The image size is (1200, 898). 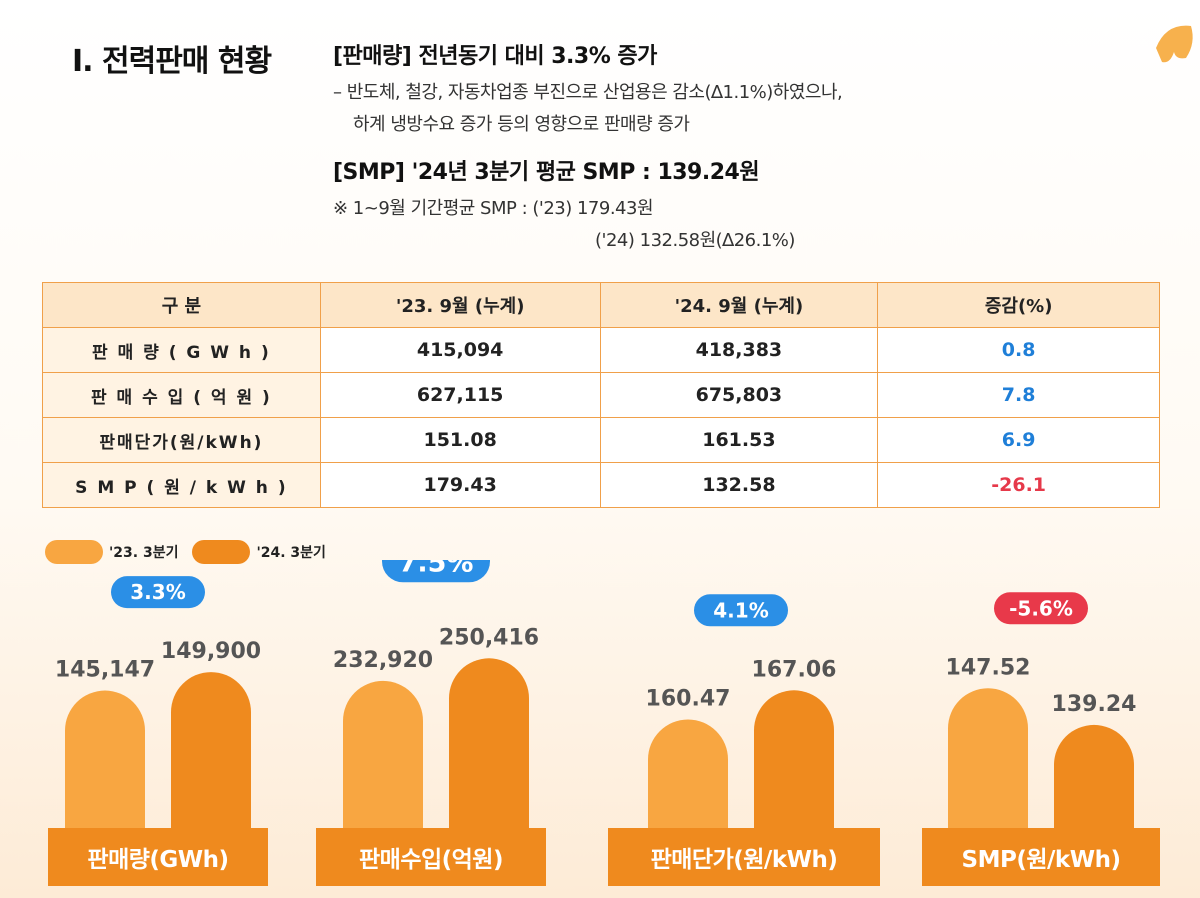 What do you see at coordinates (1174, 44) in the screenshot?
I see `ginkgo-leaf-icon` at bounding box center [1174, 44].